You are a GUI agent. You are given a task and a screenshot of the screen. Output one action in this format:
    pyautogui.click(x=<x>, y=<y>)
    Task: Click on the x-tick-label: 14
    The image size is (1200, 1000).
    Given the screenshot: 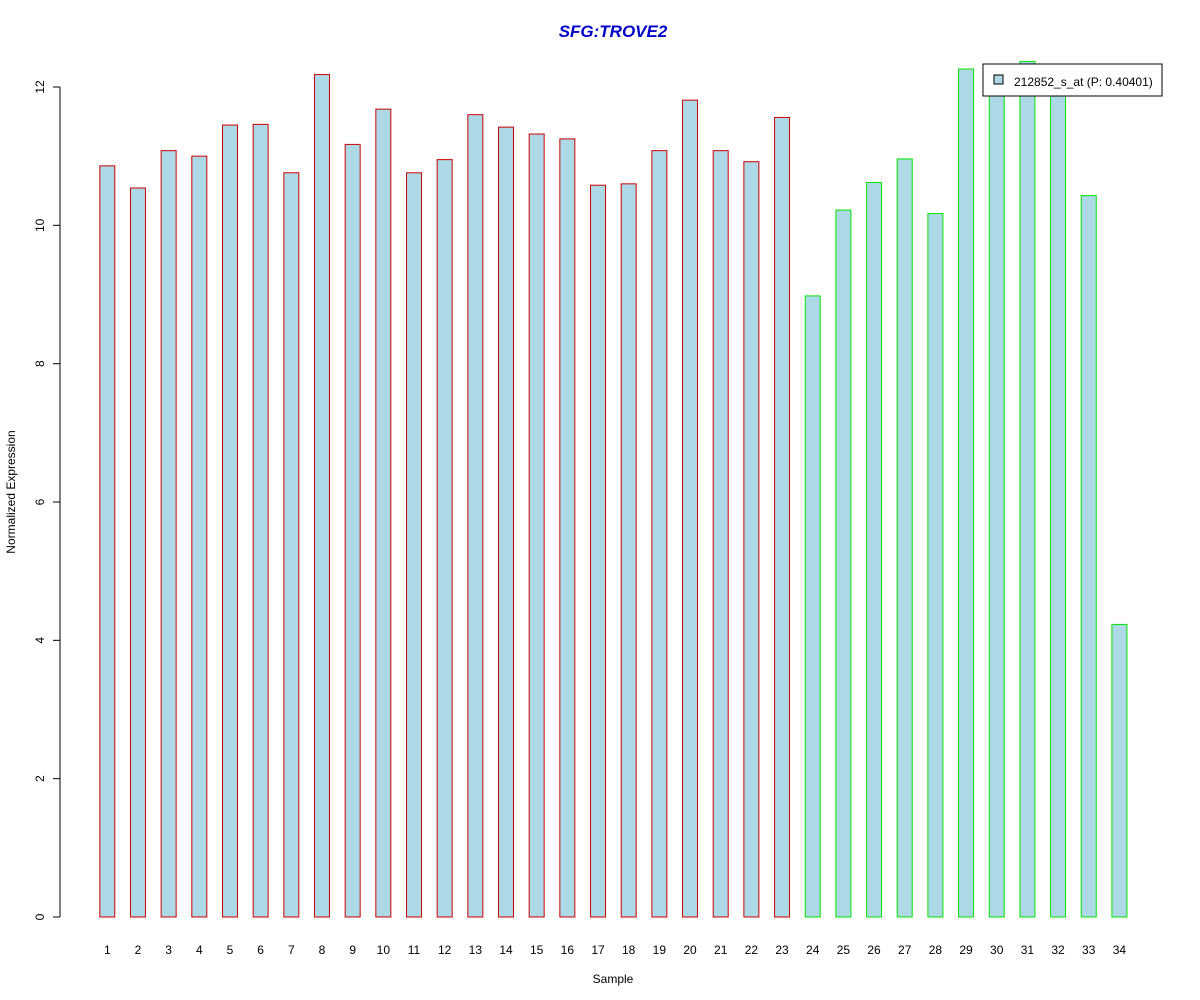 What is the action you would take?
    pyautogui.click(x=506, y=950)
    